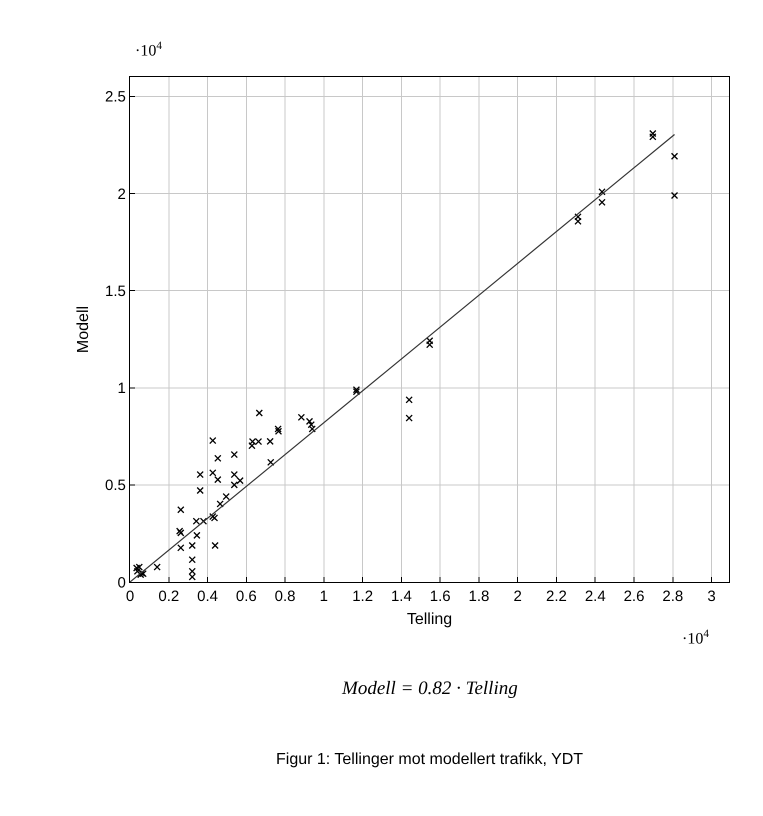  Describe the element at coordinates (429, 619) in the screenshot. I see `x-axis-title: Telling` at that location.